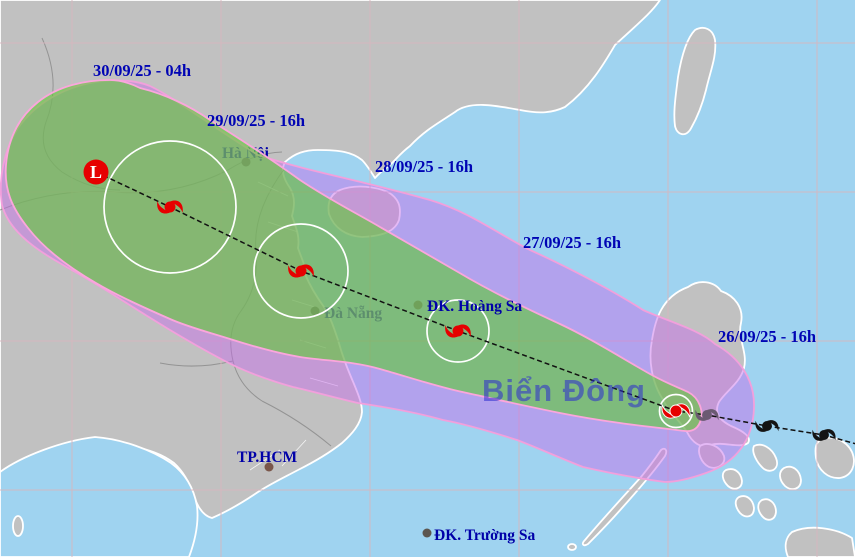 Image resolution: width=855 pixels, height=557 pixels. Describe the element at coordinates (564, 390) in the screenshot. I see `sea-name-label: Biển Đông` at that location.